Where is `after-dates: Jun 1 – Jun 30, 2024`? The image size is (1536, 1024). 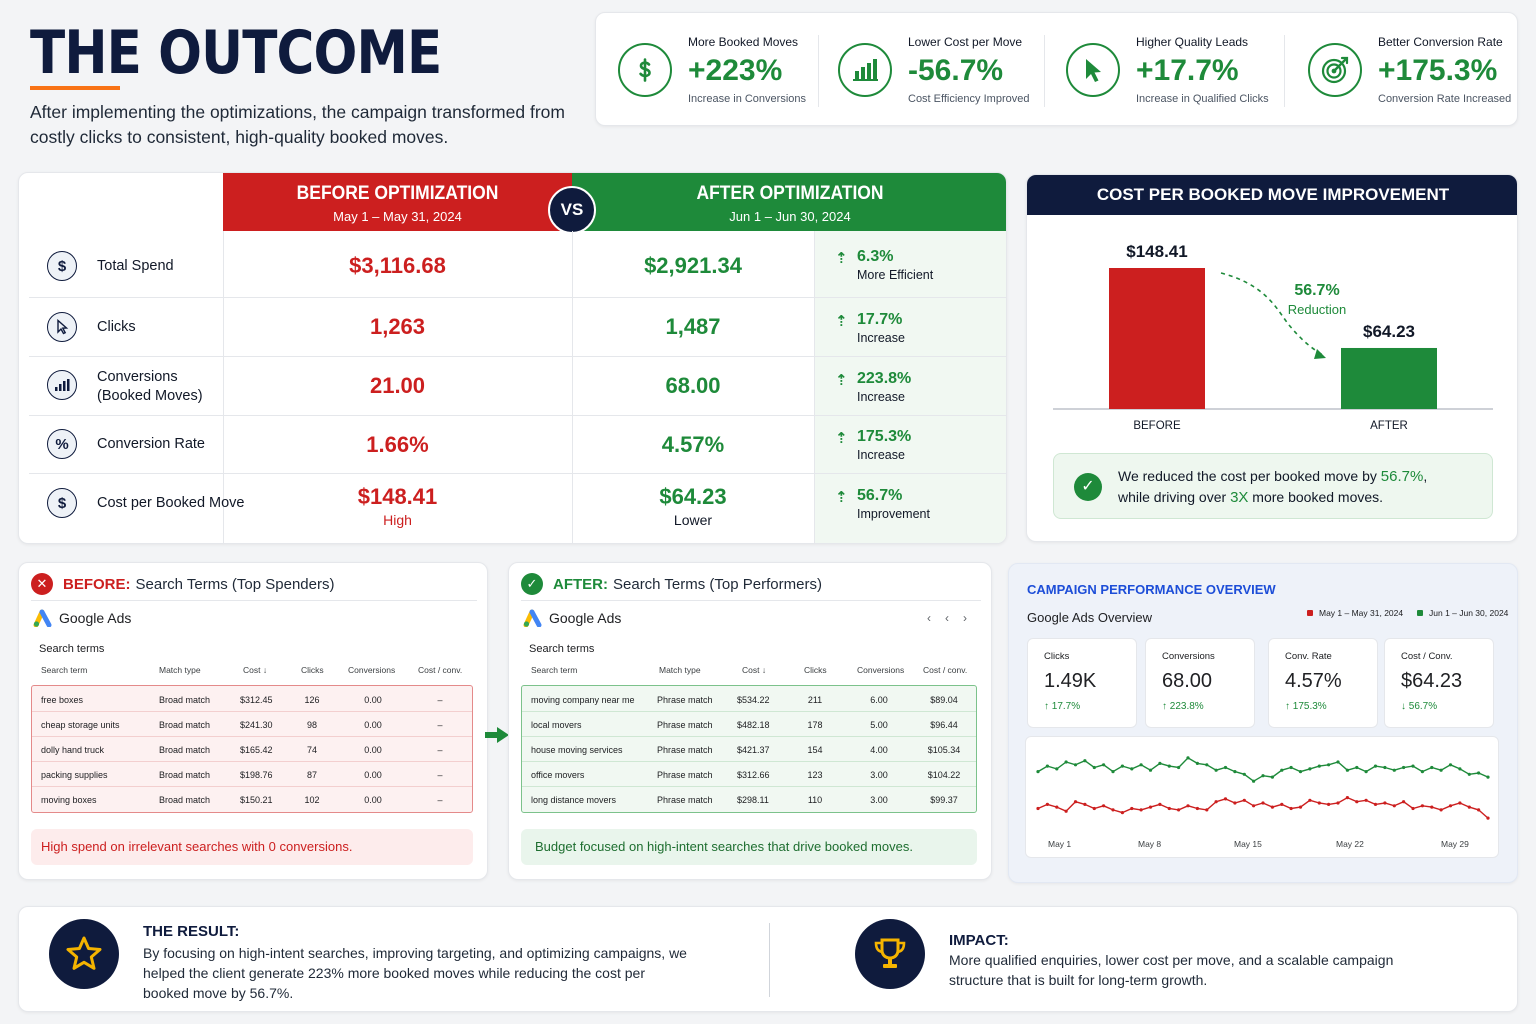
after-dates: Jun 1 – Jun 30, 2024 is located at coordinates (790, 216).